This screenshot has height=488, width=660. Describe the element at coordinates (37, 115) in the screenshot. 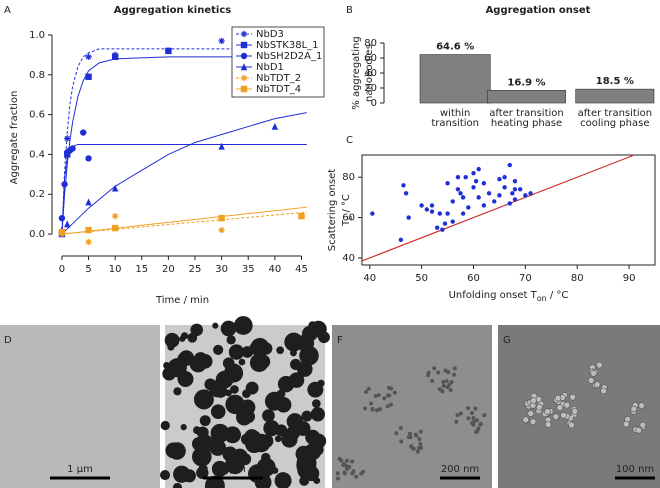

I see `y-tick-label: 0.6` at that location.